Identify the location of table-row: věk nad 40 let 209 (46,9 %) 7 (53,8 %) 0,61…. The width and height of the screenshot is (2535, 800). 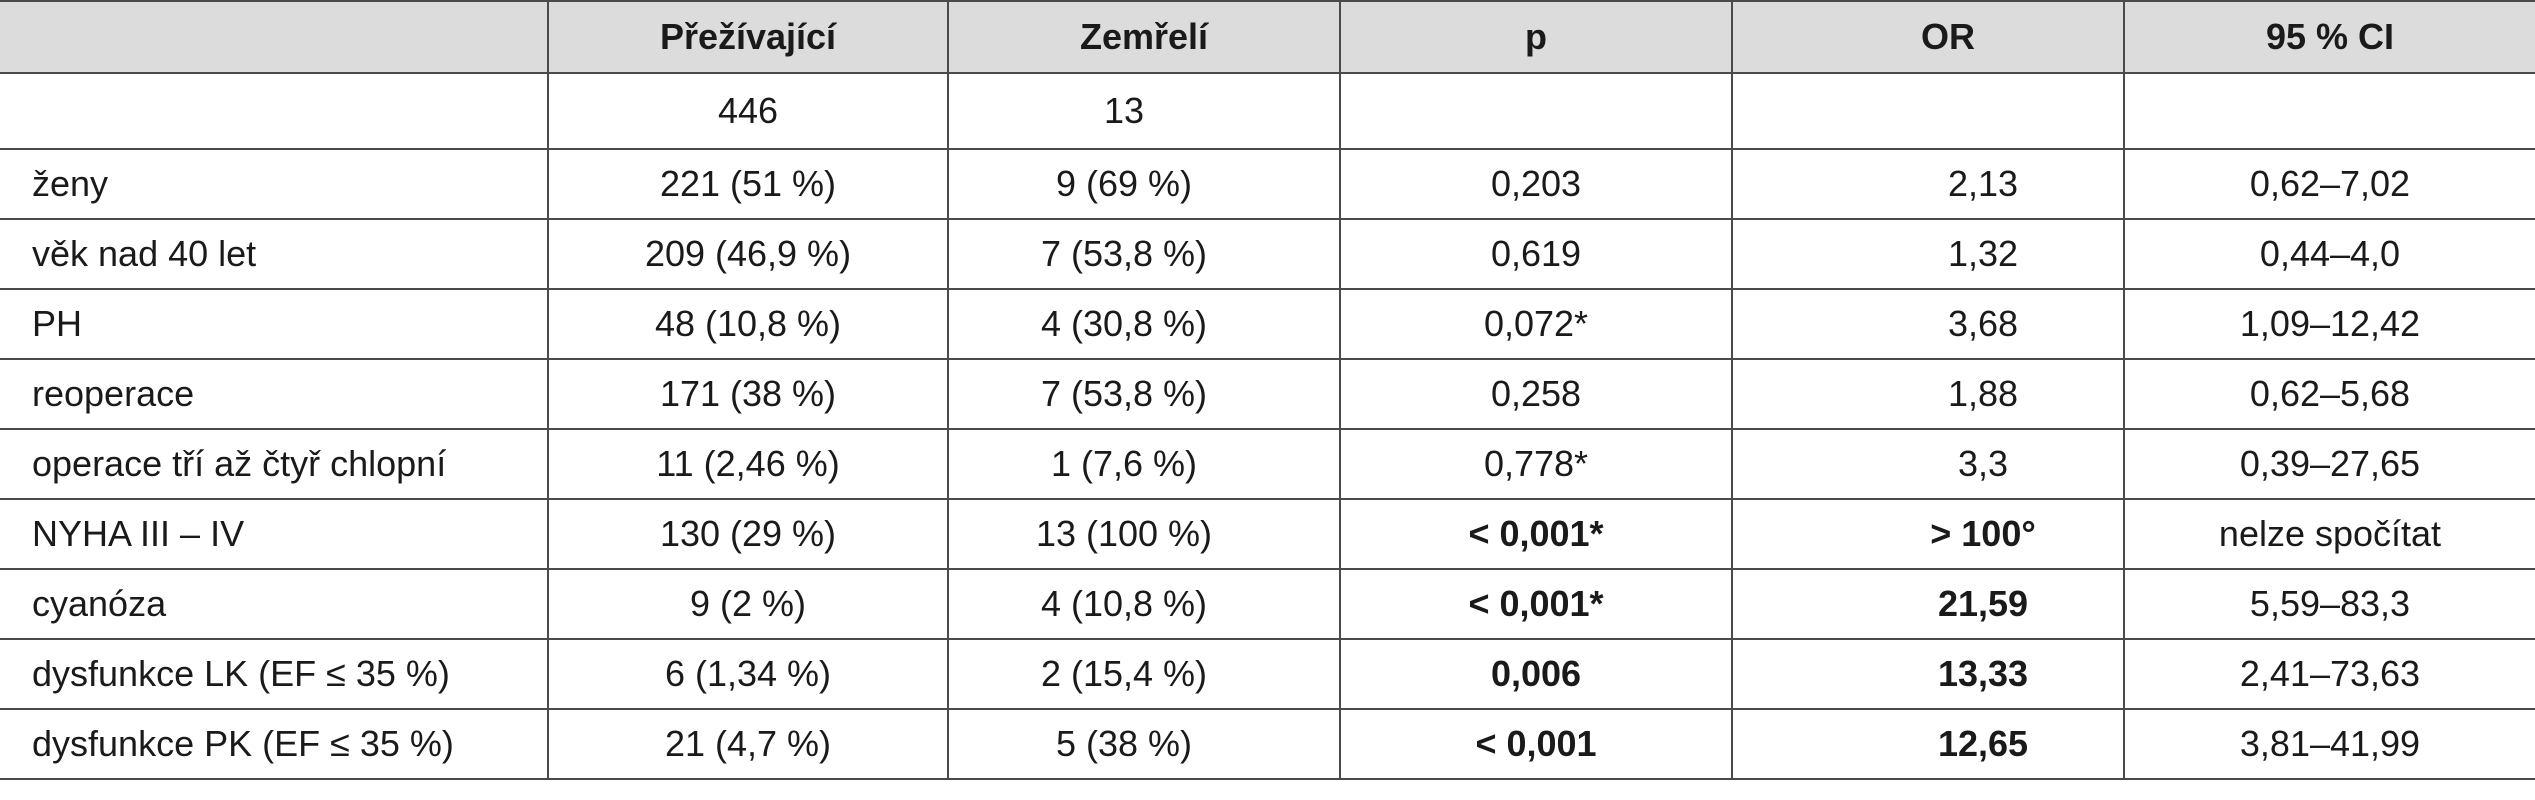
(1267, 254).